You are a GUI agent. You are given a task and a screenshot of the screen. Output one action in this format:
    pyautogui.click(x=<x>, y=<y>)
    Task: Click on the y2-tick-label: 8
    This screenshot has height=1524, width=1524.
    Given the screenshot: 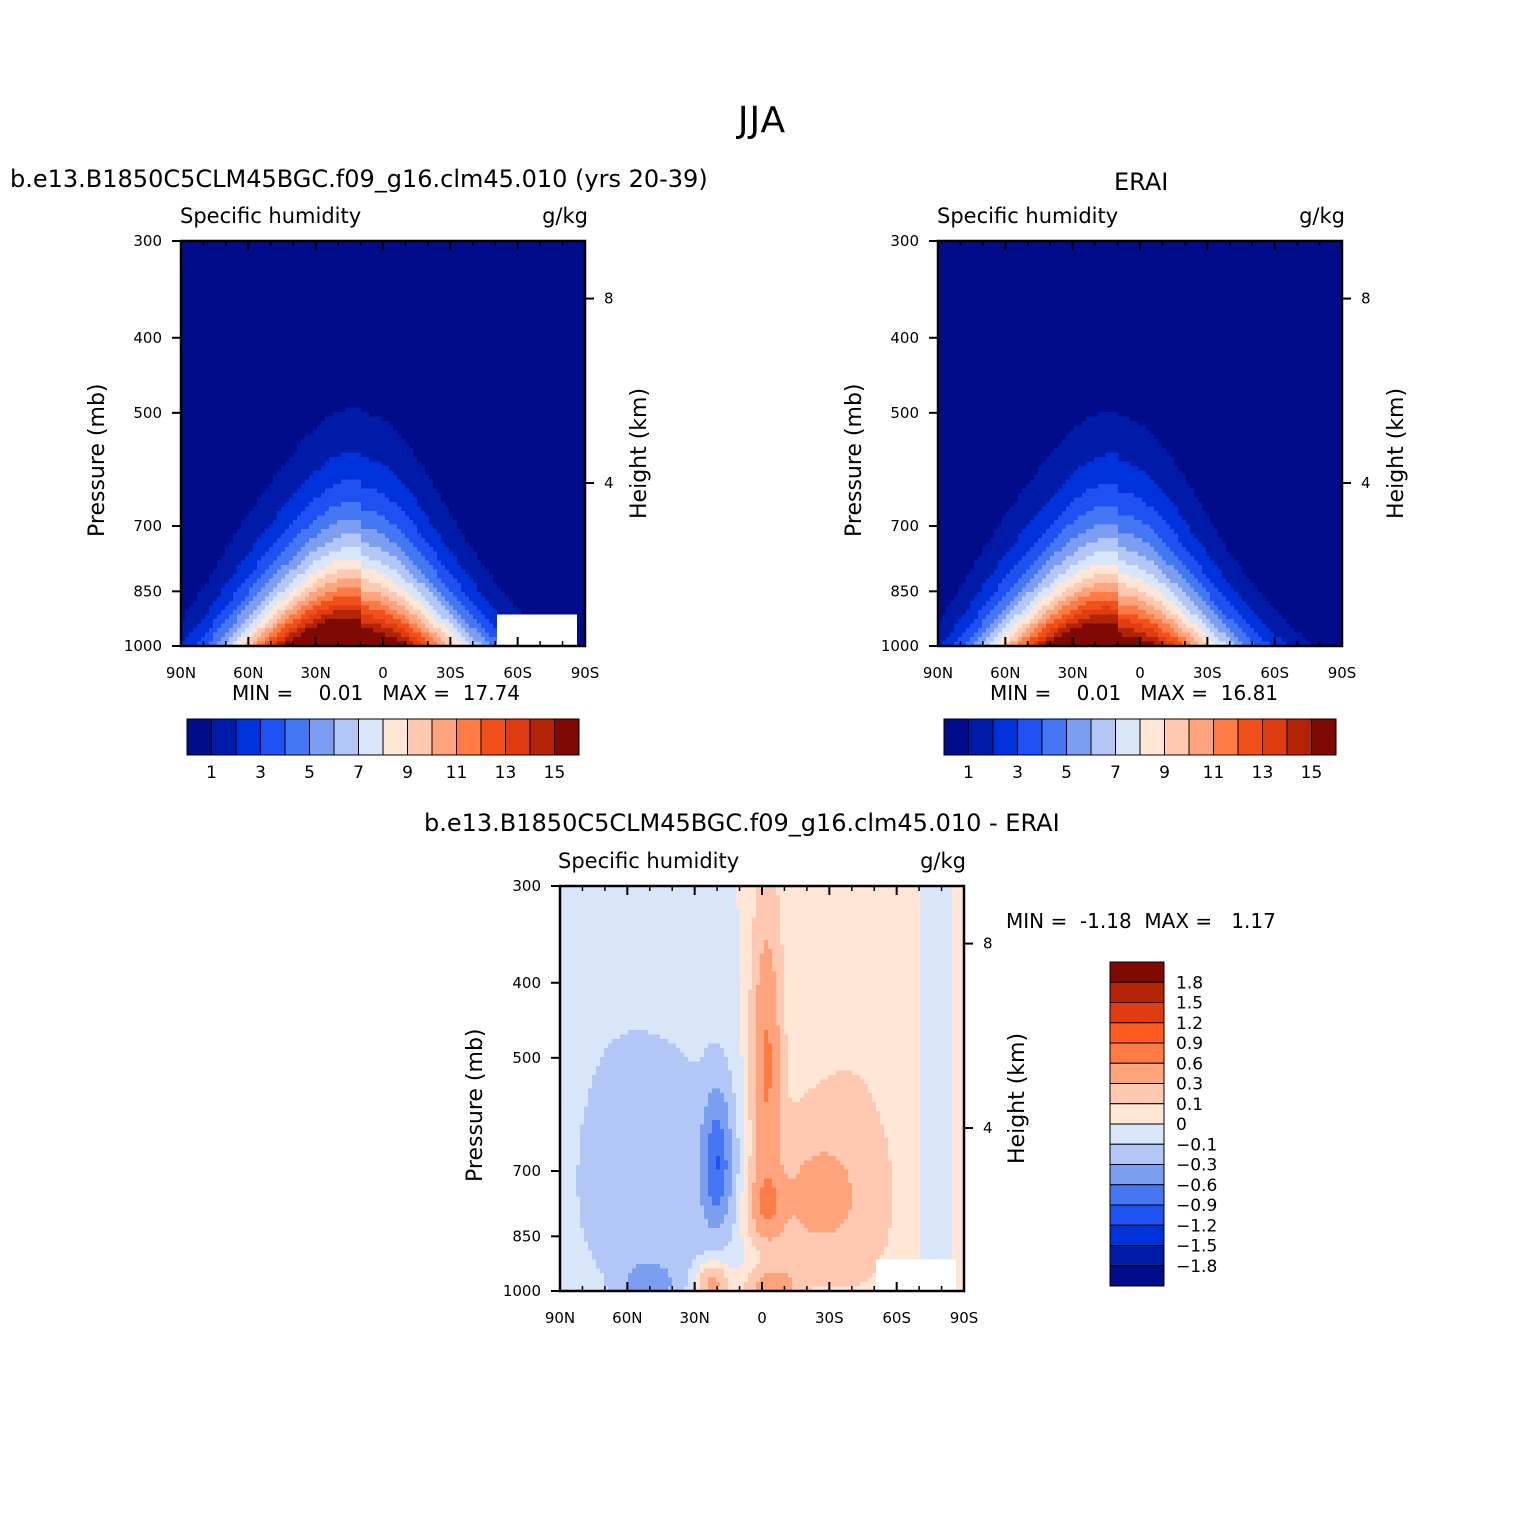 What is the action you would take?
    pyautogui.click(x=1366, y=299)
    